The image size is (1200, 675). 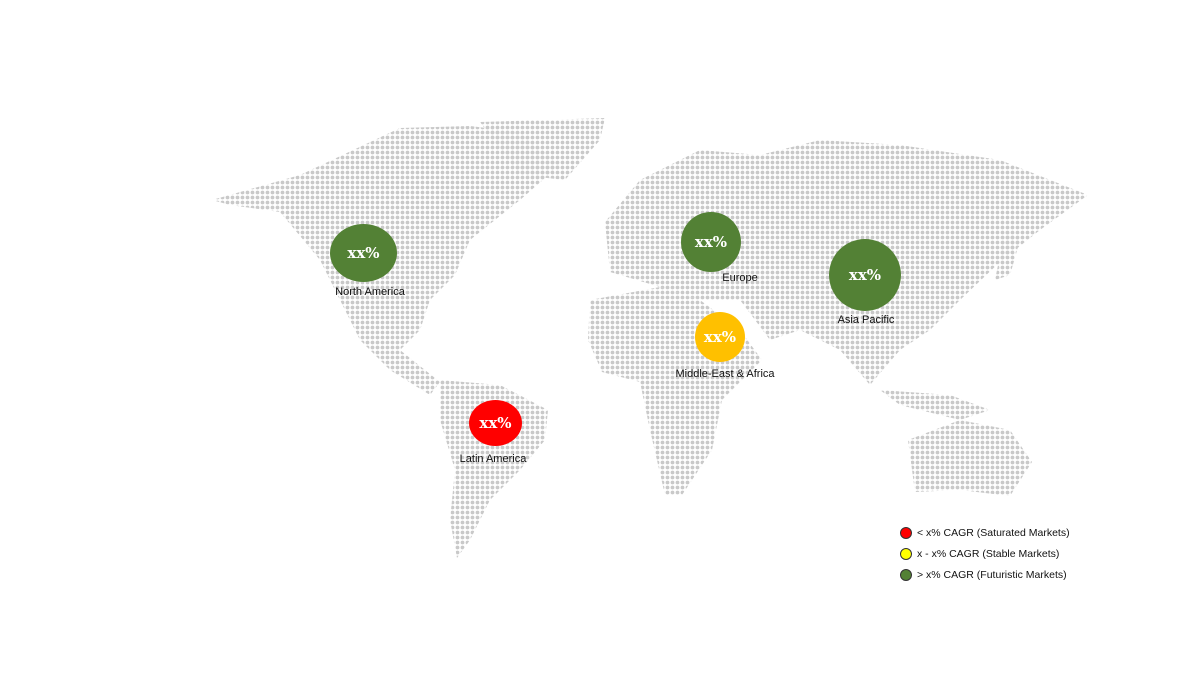 What do you see at coordinates (711, 242) in the screenshot?
I see `bubble-europe: xx%` at bounding box center [711, 242].